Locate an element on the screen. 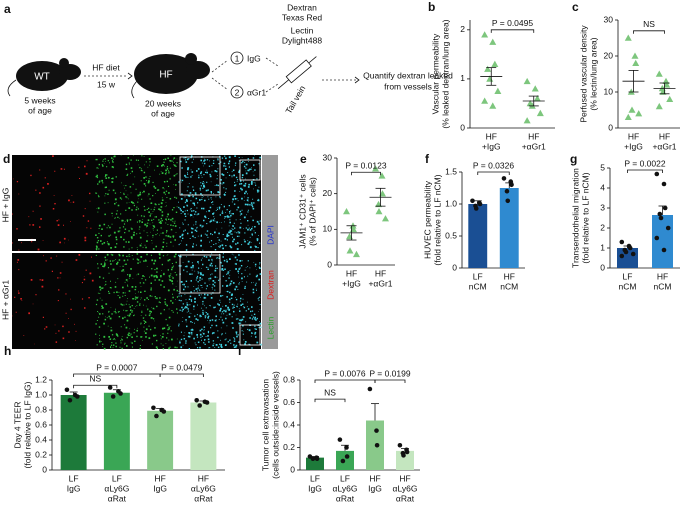 The image size is (685, 514). route-label: Tail vein is located at coordinates (295, 100).